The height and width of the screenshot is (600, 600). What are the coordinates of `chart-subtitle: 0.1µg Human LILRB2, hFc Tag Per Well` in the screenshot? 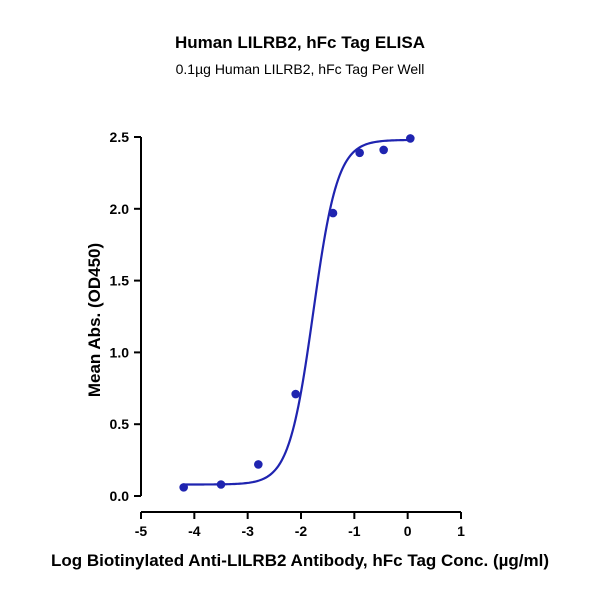 It's located at (300, 69).